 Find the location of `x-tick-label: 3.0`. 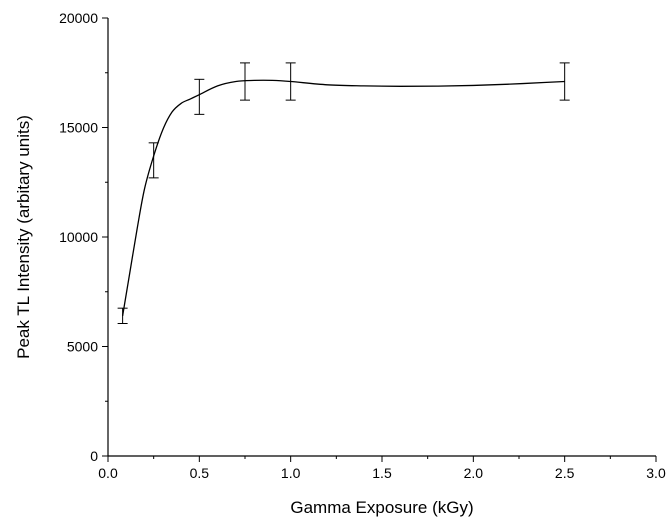

x-tick-label: 3.0 is located at coordinates (656, 473).